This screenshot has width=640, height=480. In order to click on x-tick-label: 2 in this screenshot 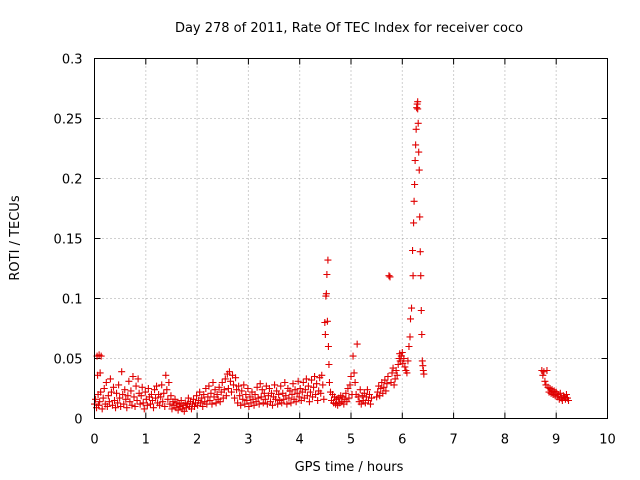, I will do `click(197, 440)`.